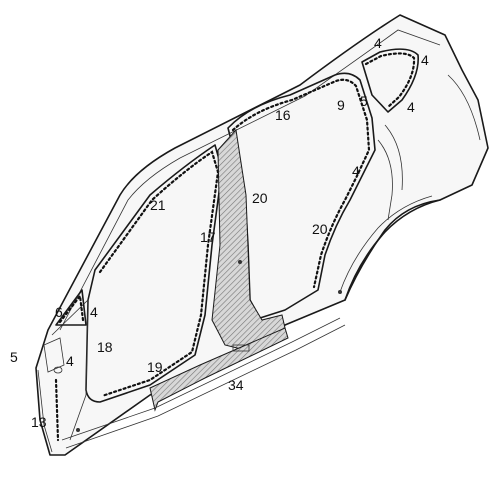 The height and width of the screenshot is (477, 500). I want to click on front-flange, so click(45, 411).